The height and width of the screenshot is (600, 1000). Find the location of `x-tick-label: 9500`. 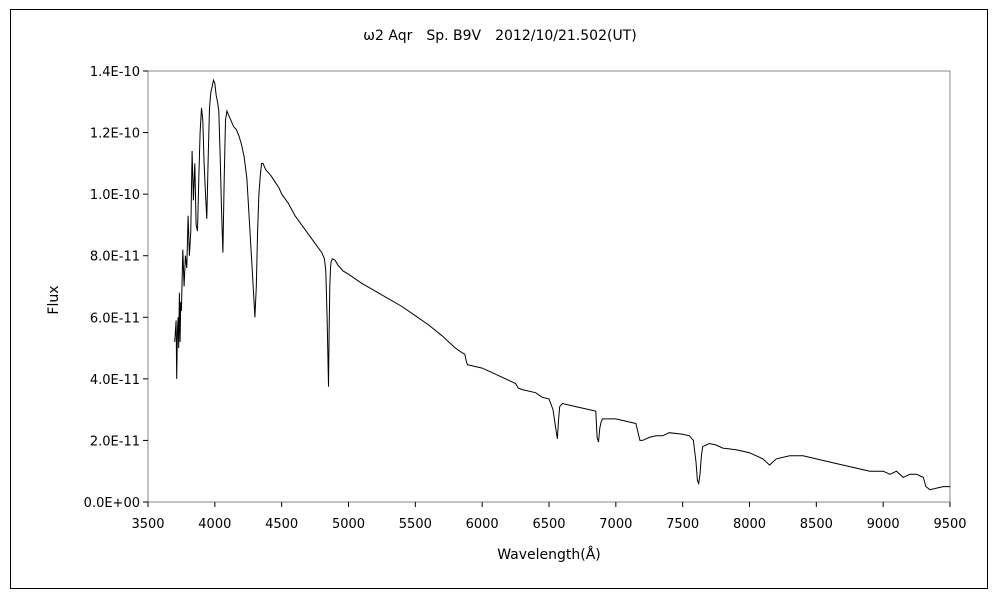

x-tick-label: 9500 is located at coordinates (949, 524).